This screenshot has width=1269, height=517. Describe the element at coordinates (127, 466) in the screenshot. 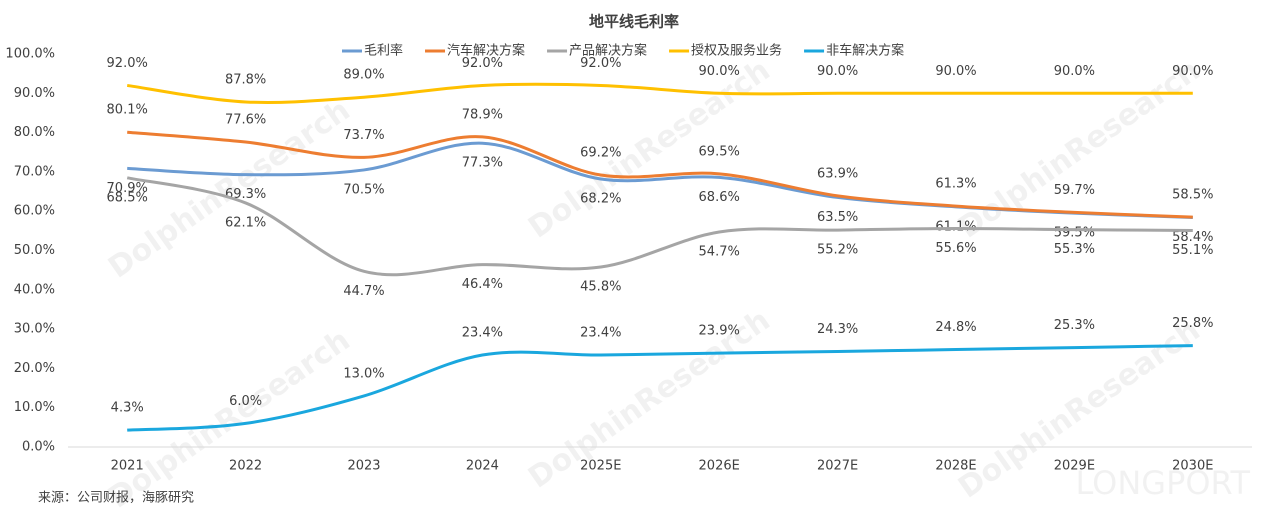

I see `x-tick-label: 2021` at that location.